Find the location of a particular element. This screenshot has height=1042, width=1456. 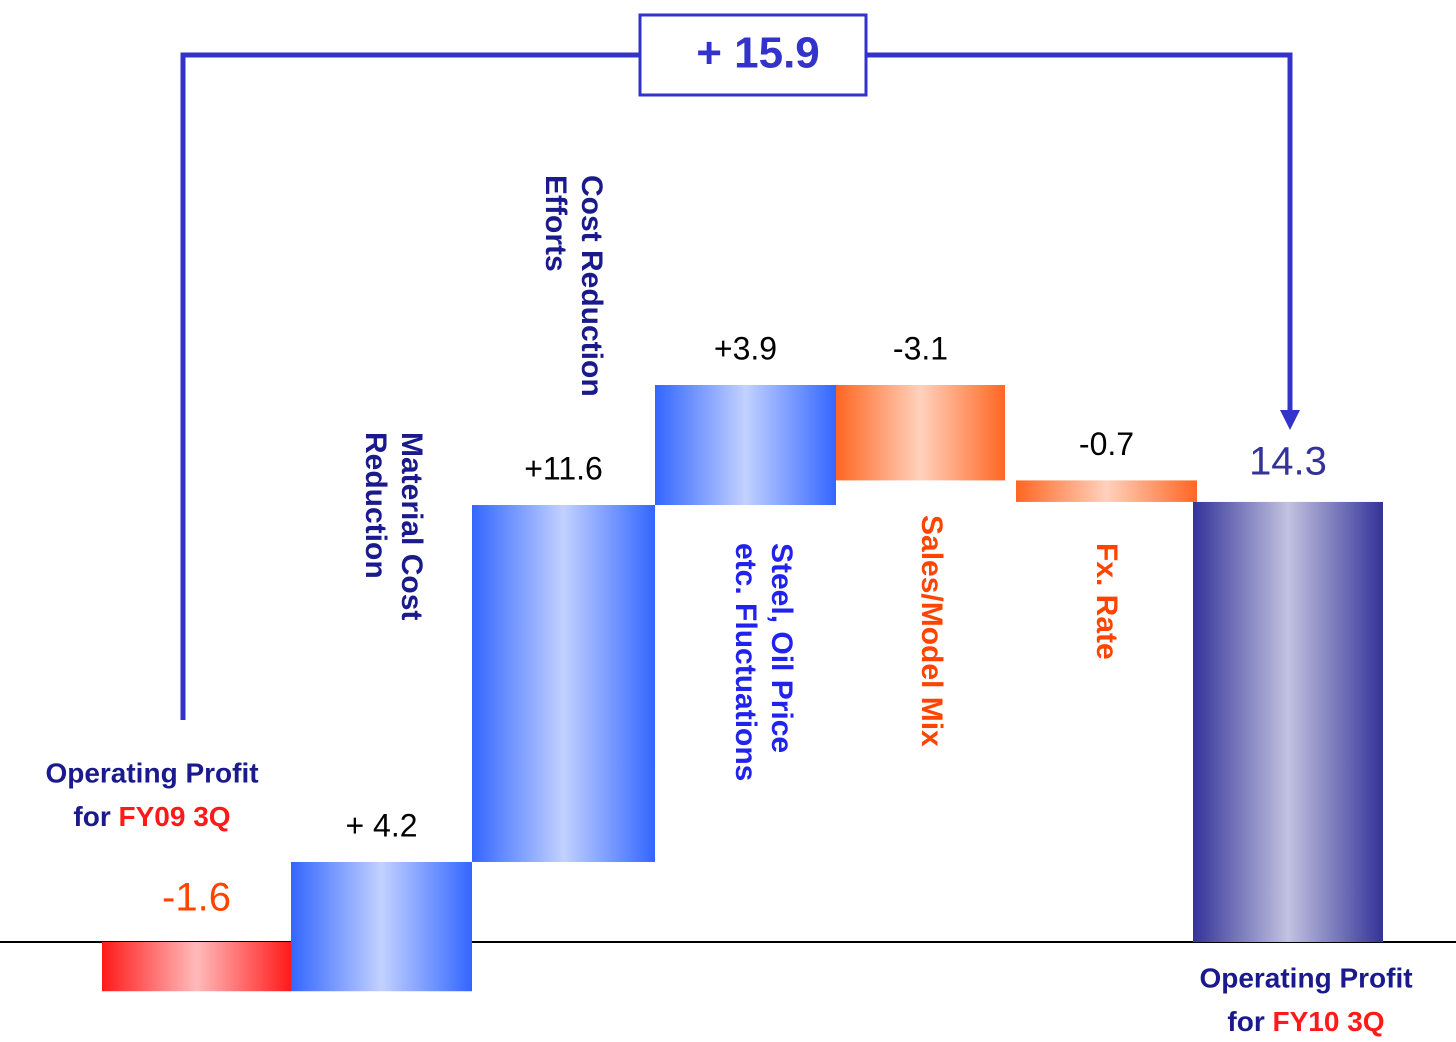

category-label: Sales/Model Mix is located at coordinates (931, 631).